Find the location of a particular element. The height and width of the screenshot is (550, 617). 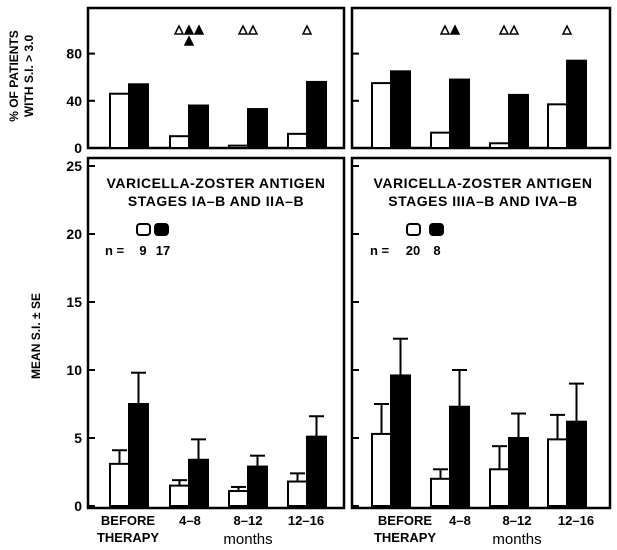

left-x-label-before: BEFORE is located at coordinates (128, 520).